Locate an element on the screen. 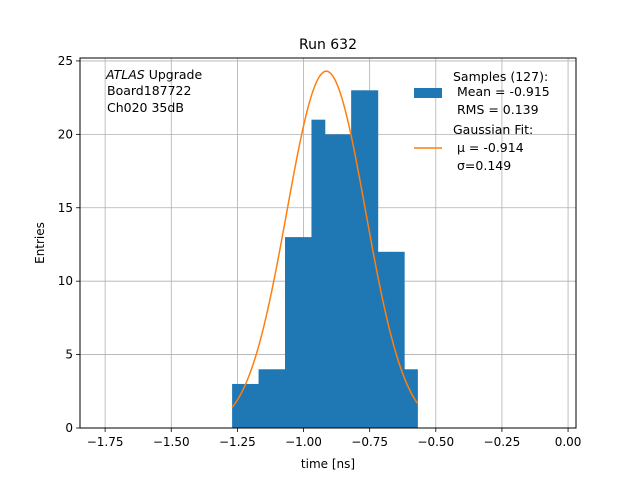 Image resolution: width=640 pixels, height=480 pixels. legend-fit-sigma: σ=0.149 is located at coordinates (484, 165).